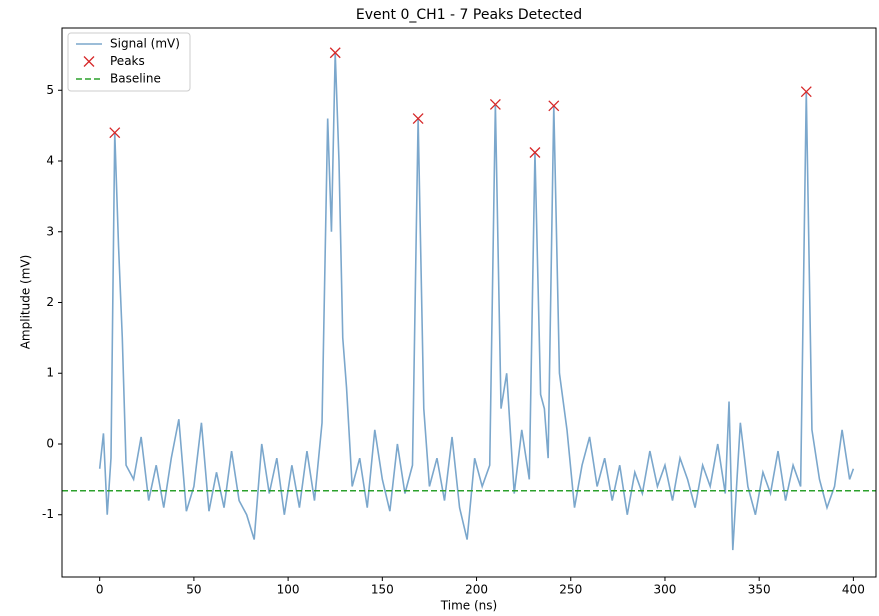 This screenshot has width=879, height=616. What do you see at coordinates (100, 590) in the screenshot?
I see `x-tick-label: 0` at bounding box center [100, 590].